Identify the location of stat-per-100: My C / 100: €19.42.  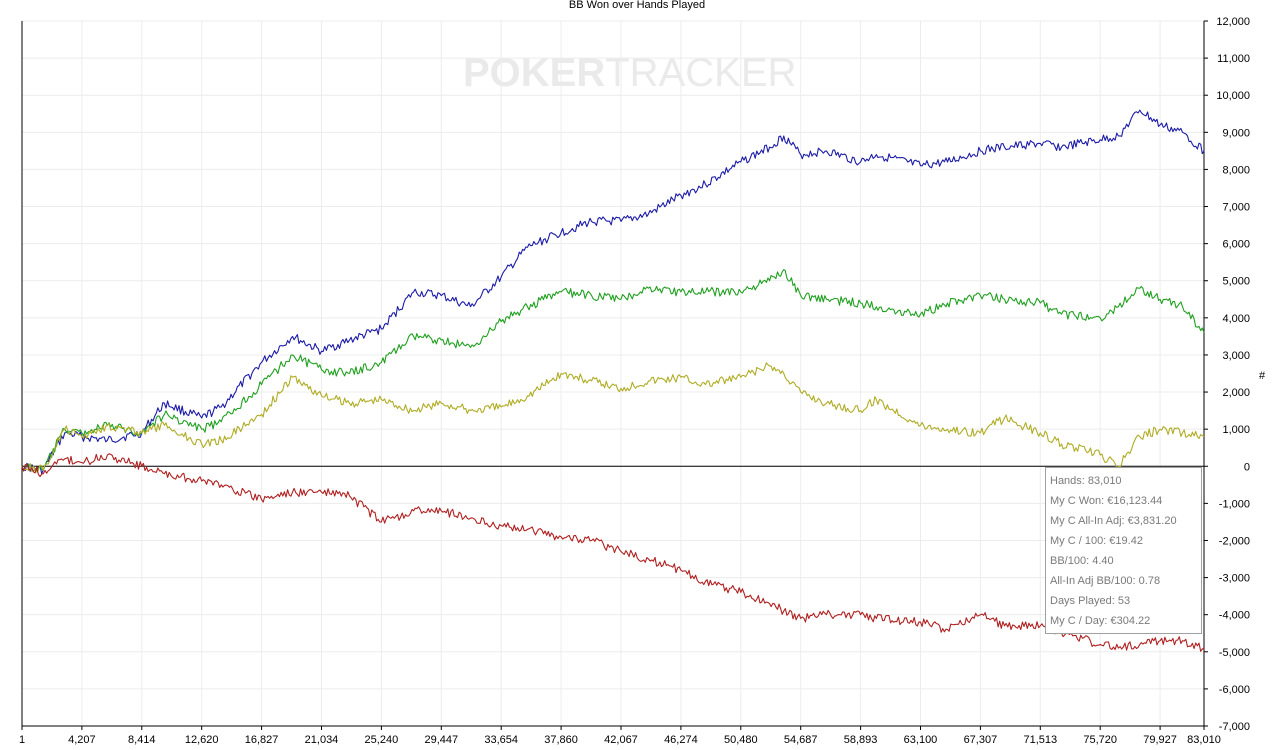
(1096, 541).